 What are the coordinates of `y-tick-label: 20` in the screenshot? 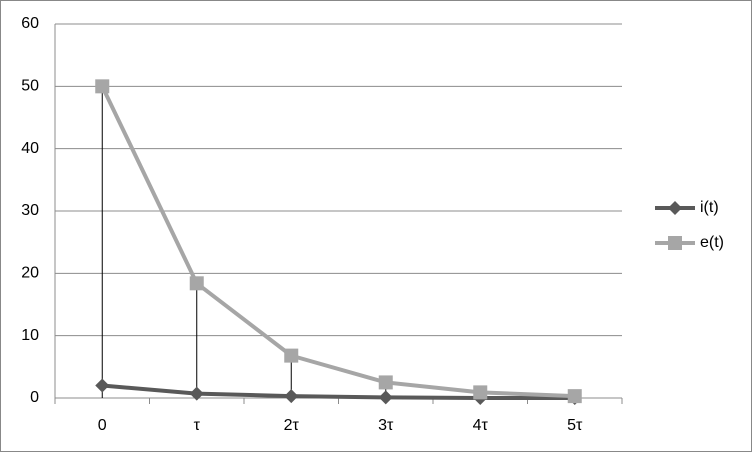 It's located at (30, 273).